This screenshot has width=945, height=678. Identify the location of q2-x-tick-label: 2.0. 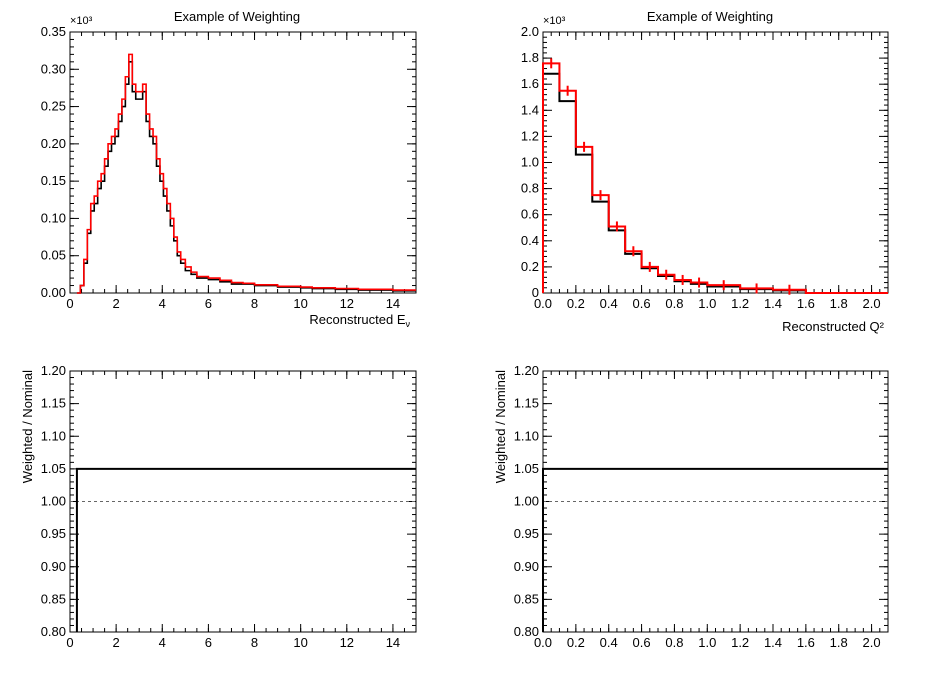
(872, 303).